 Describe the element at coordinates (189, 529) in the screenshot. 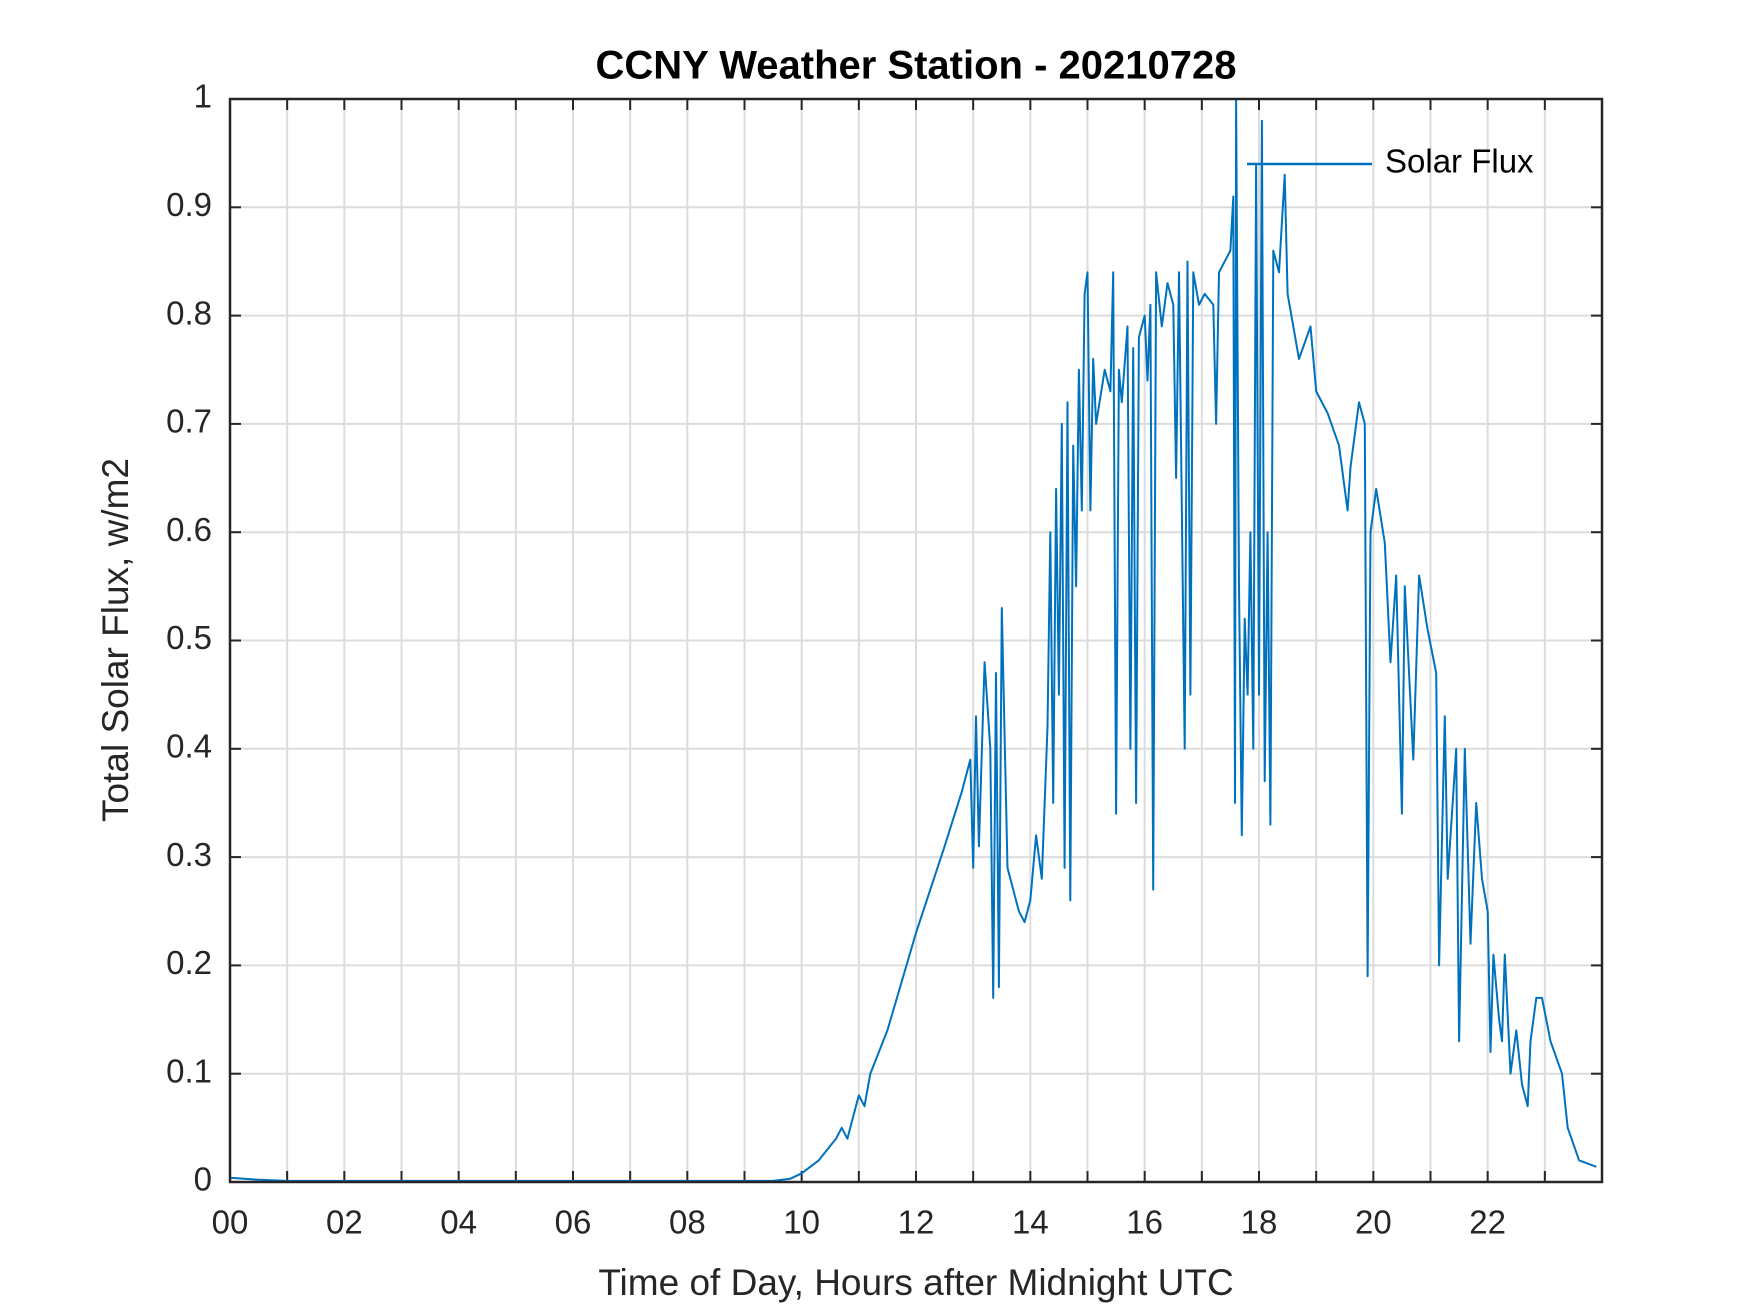

I see `y-tick-label: 0.6` at that location.